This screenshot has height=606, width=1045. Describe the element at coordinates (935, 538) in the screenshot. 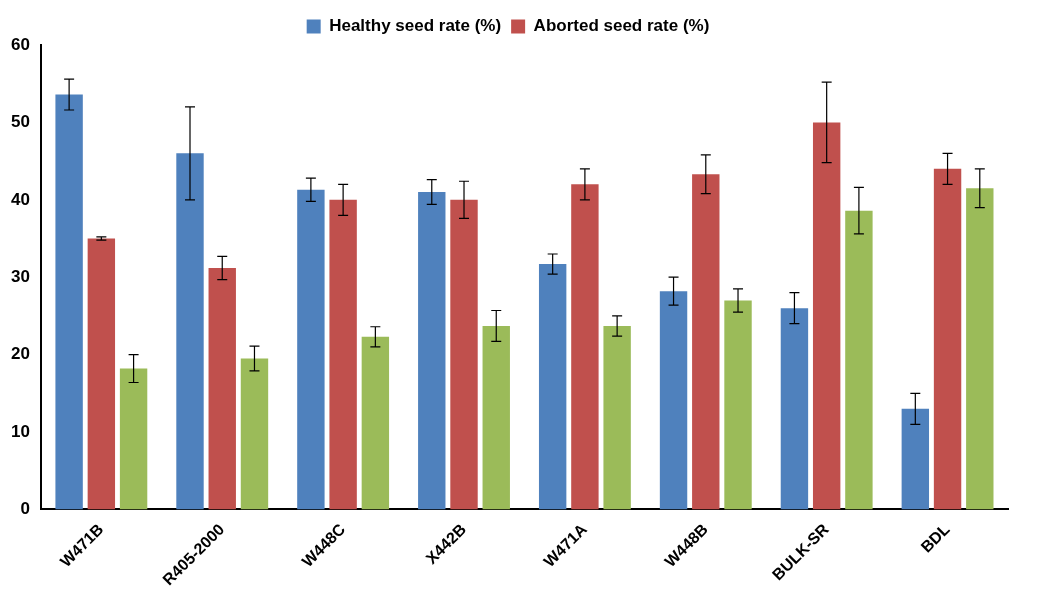

I see `x-tick-label: BDL` at that location.